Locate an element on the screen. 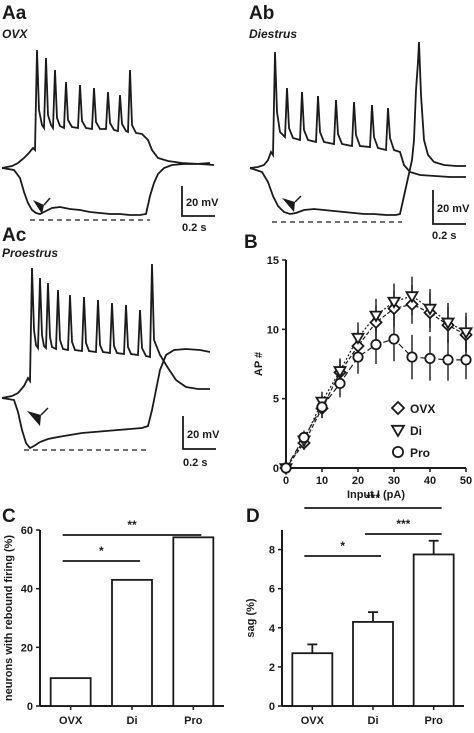 Image resolution: width=474 pixels, height=733 pixels. data-point-ovx is located at coordinates (358, 346).